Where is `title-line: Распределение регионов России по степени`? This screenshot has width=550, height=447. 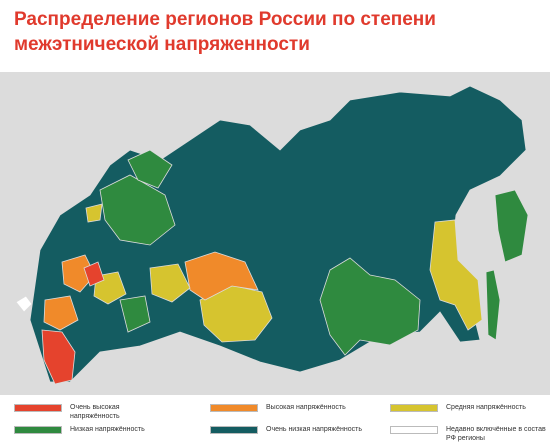 title-line: Распределение регионов России по степени is located at coordinates (225, 19).